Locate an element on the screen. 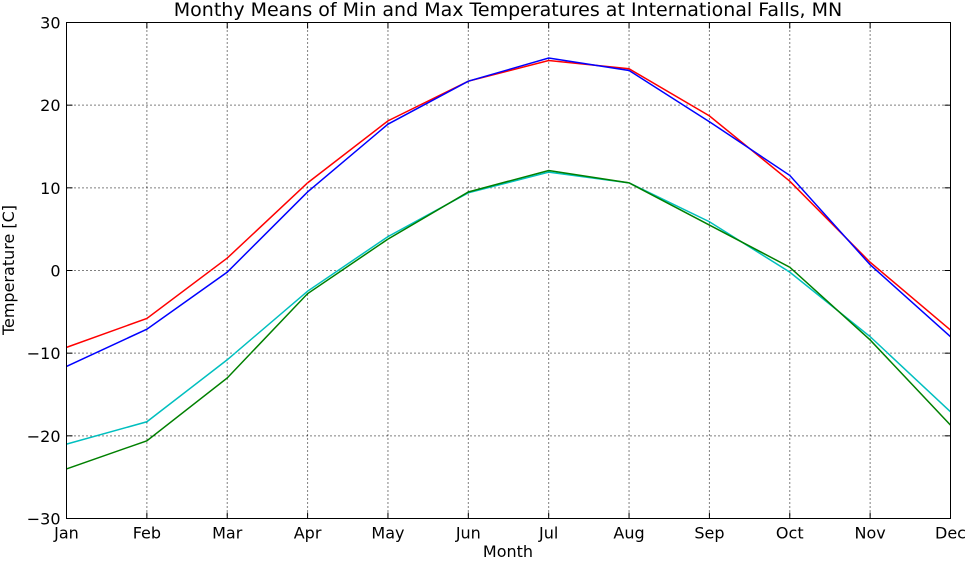  x-tick-label: Nov is located at coordinates (870, 533).